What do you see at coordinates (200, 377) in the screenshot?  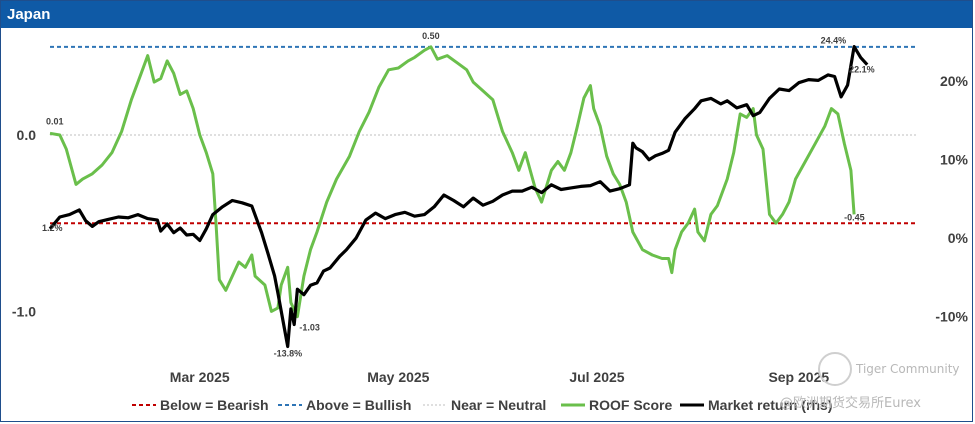 I see `x-axis-tick-label: Mar 2025` at bounding box center [200, 377].